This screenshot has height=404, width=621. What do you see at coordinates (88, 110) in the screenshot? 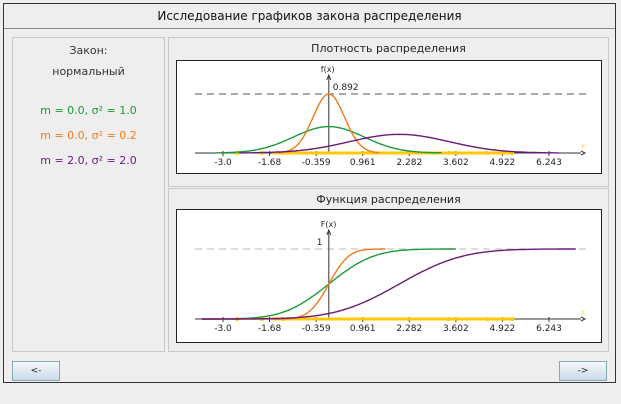
I see `param-series-1: m = 0.0, σ² = 1.0` at bounding box center [88, 110].